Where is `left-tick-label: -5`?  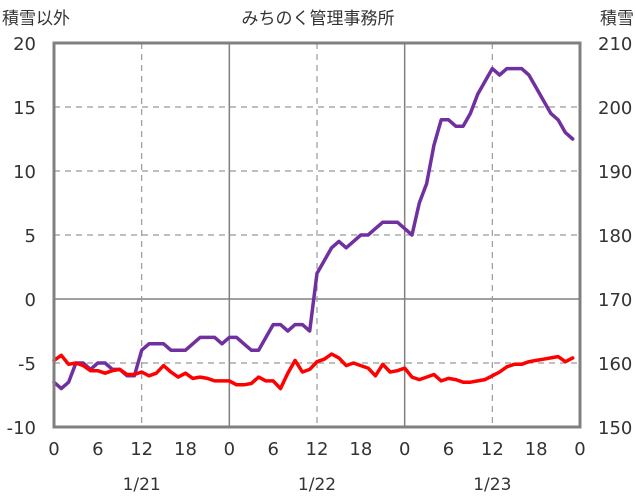 left-tick-label: -5 is located at coordinates (27, 364).